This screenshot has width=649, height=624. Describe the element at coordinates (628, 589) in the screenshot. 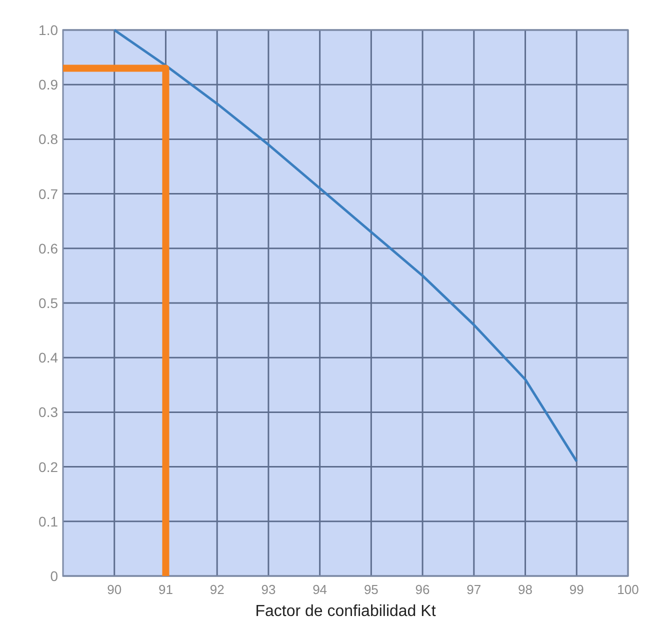

I see `x-tick-label: 100` at that location.